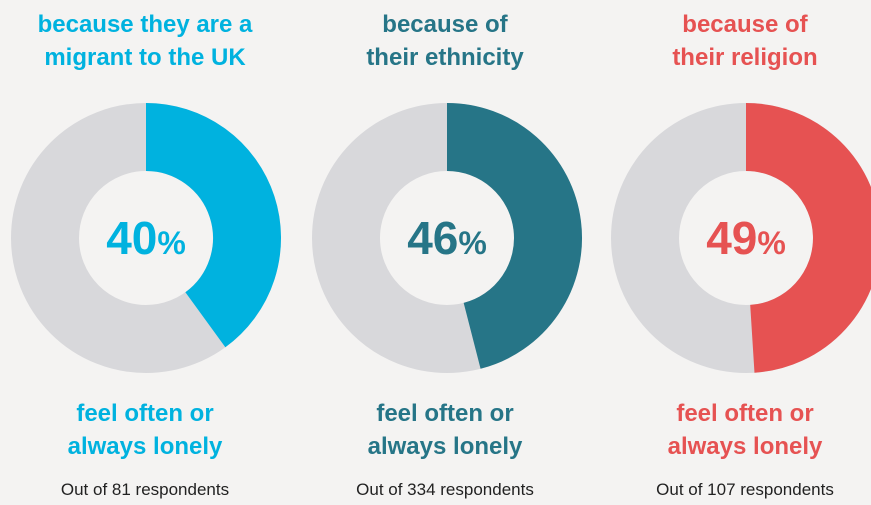  Describe the element at coordinates (145, 24) in the screenshot. I see `chart-title-line: because they are a` at that location.